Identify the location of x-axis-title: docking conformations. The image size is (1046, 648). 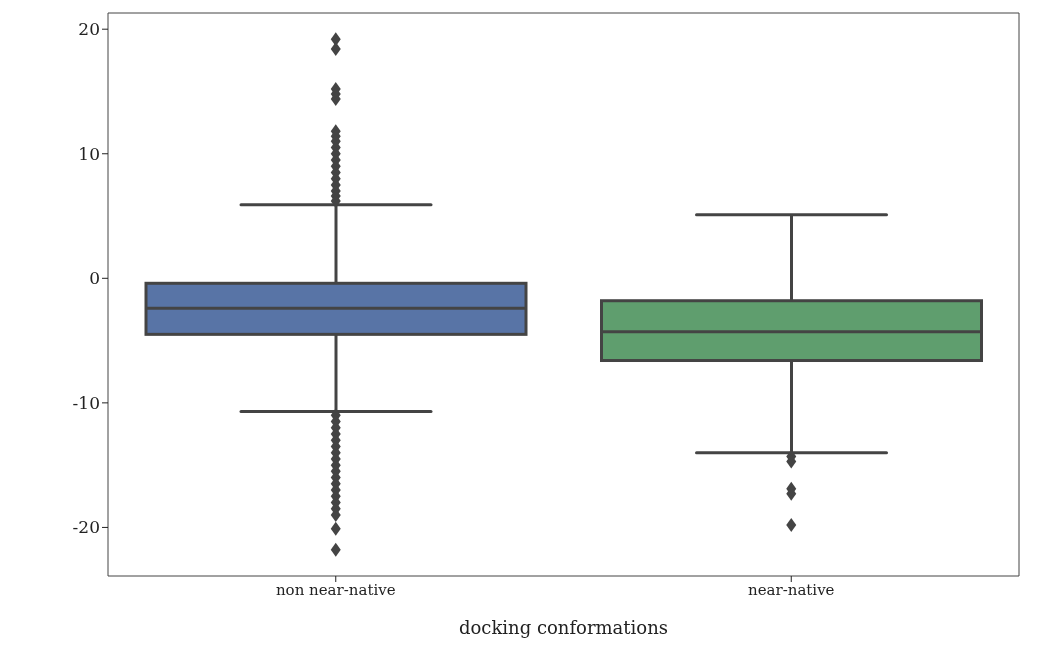
(563, 627).